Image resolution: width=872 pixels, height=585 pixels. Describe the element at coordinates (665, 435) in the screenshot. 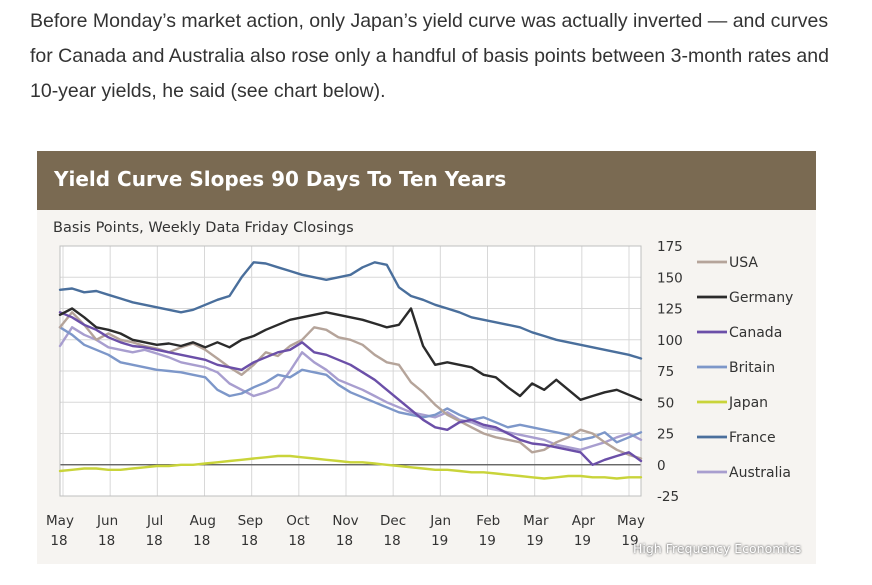

I see `y-tick-label: 25` at that location.